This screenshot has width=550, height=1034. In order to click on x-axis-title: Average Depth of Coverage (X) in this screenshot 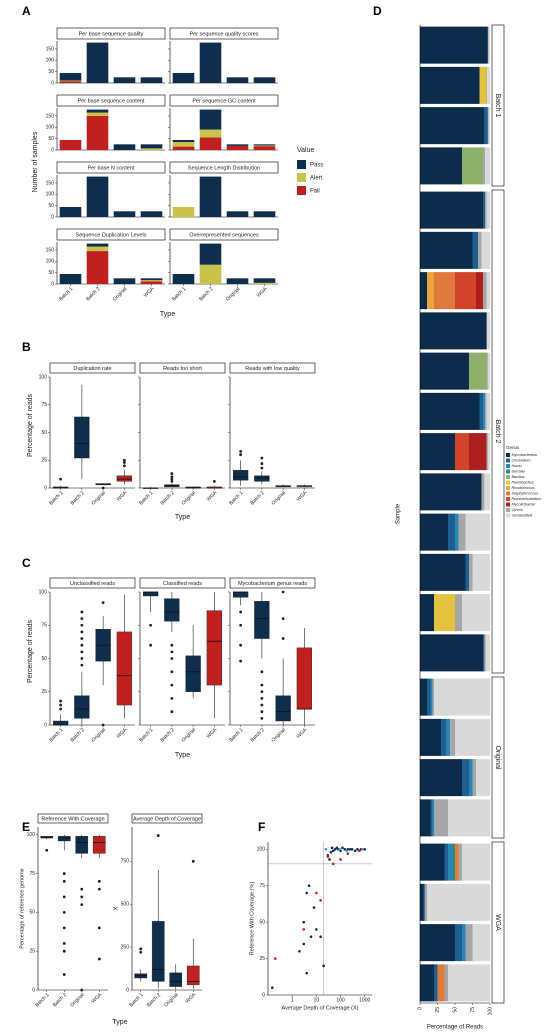, I will do `click(320, 1008)`.